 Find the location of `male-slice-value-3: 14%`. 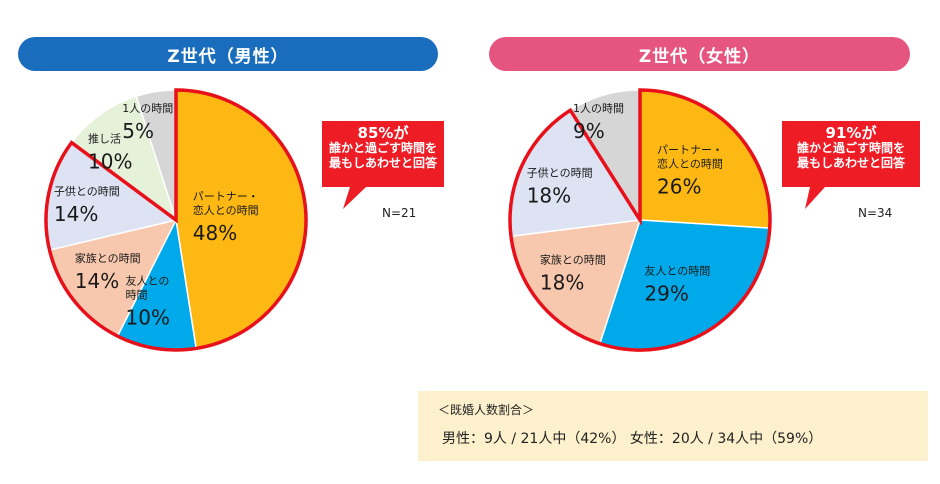

male-slice-value-3: 14% is located at coordinates (76, 214).